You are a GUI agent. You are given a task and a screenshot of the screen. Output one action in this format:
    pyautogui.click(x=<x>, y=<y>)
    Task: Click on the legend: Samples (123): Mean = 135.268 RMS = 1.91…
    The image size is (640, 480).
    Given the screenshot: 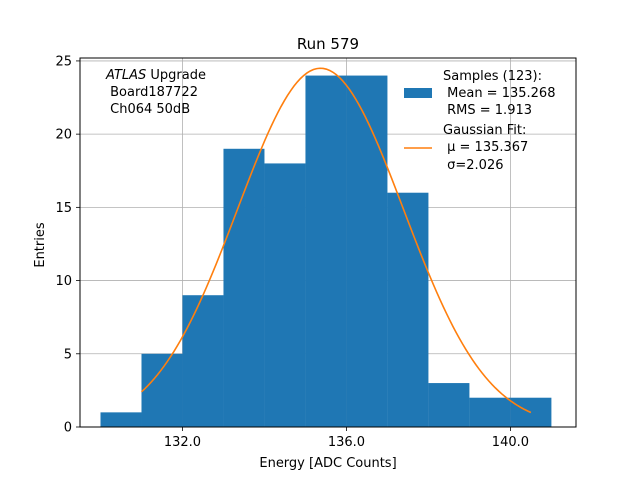 What is the action you would take?
    pyautogui.click(x=479, y=121)
    